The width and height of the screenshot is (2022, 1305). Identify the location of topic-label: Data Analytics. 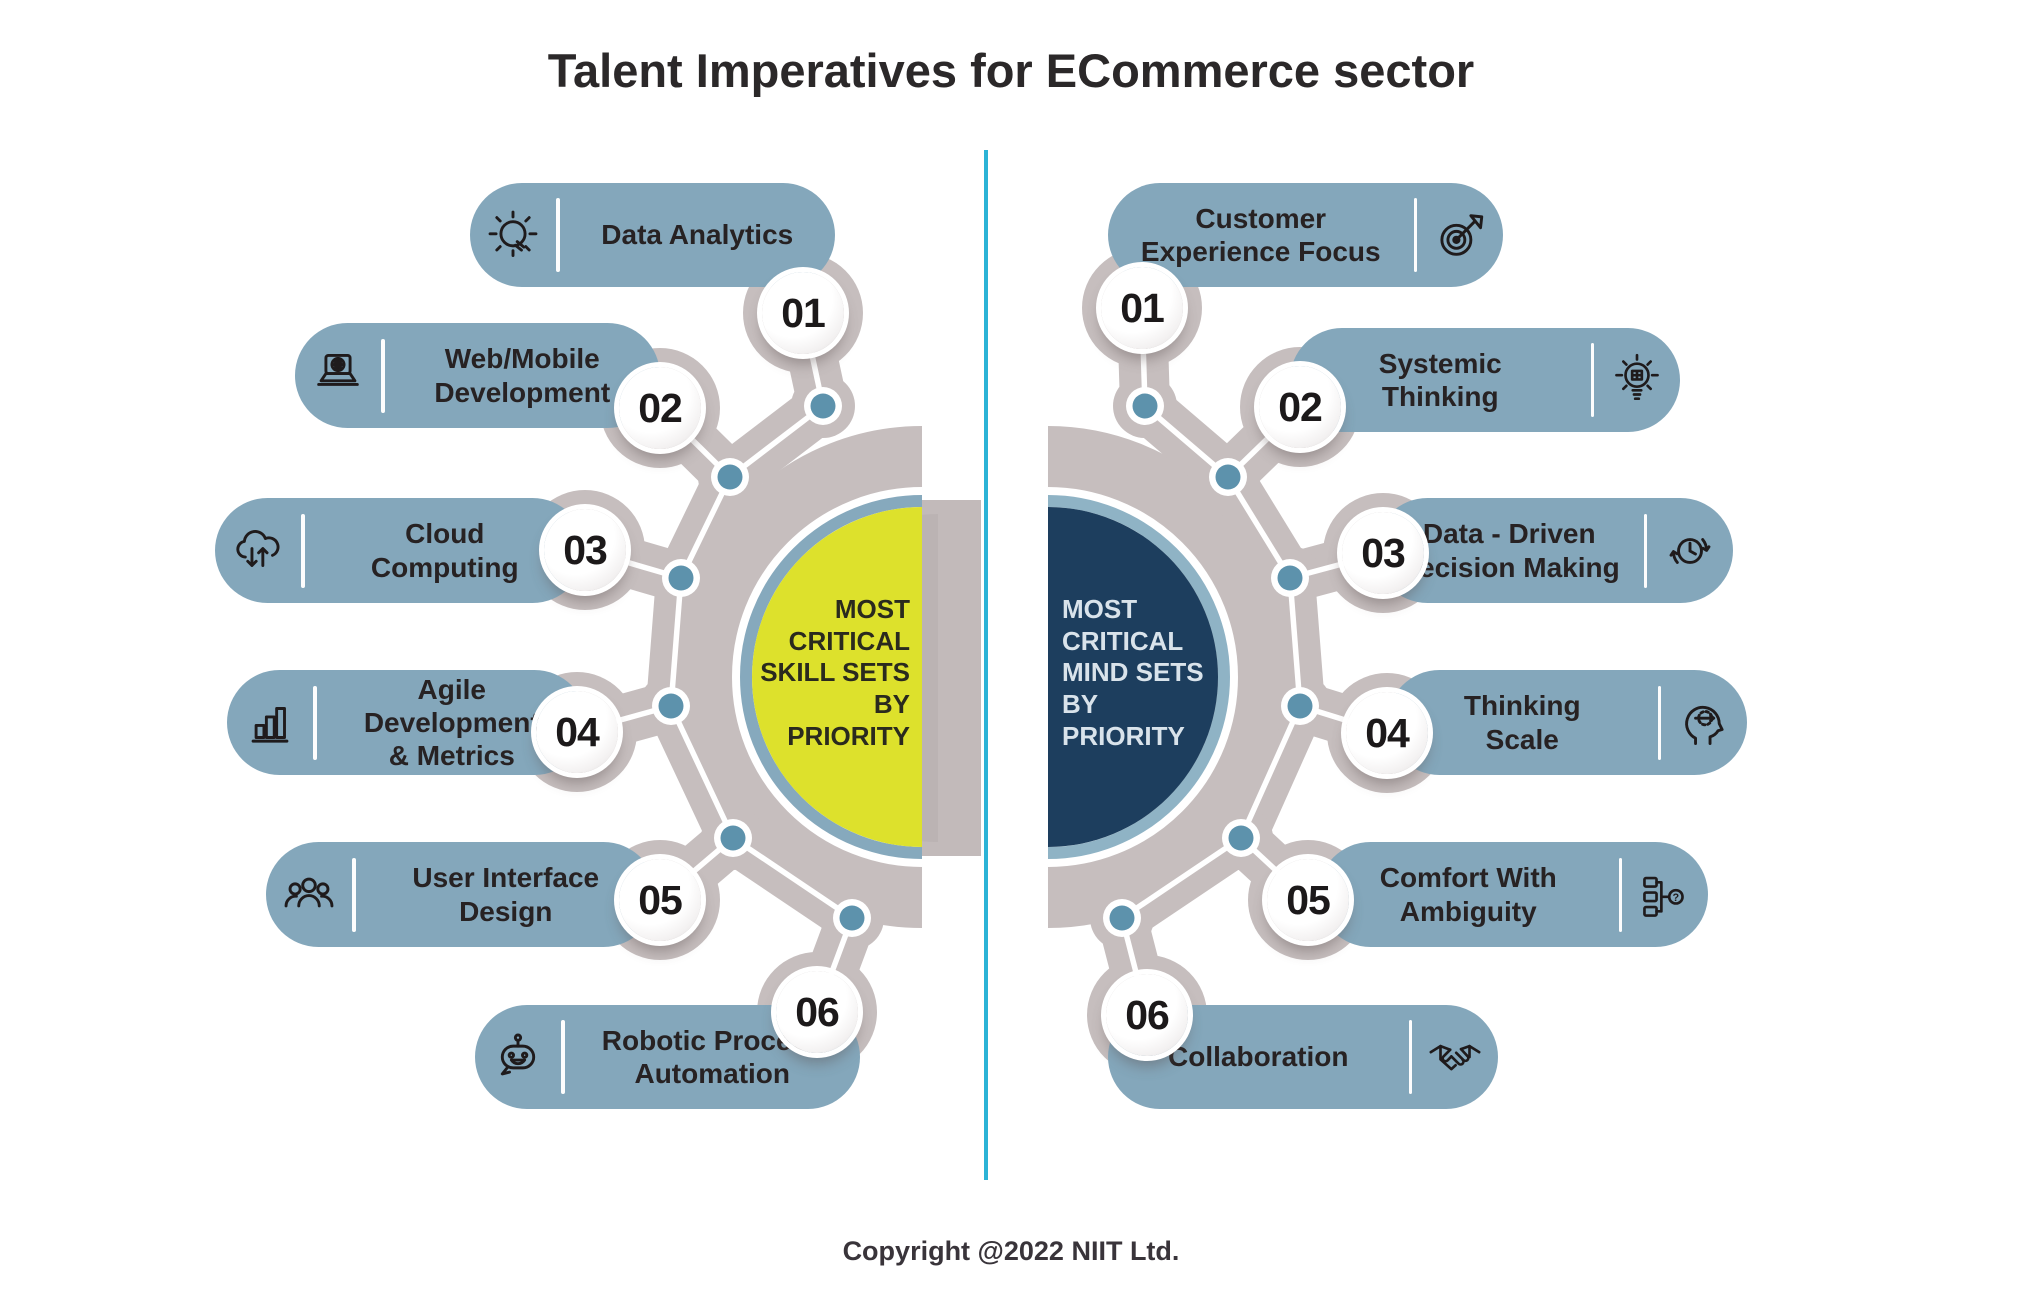
(697, 235).